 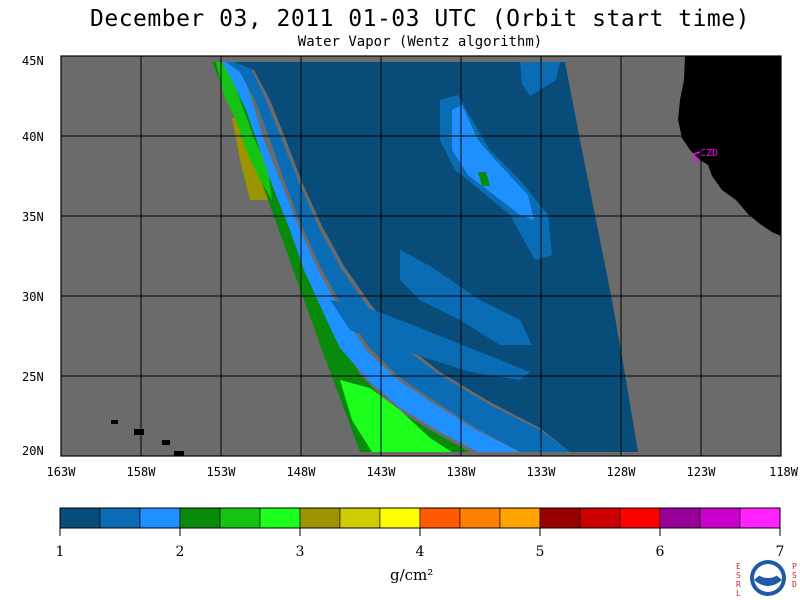 What do you see at coordinates (423, 472) in the screenshot?
I see `longitude-labels: 163W 158W 153W 148W 143W 138W 133W 128W 123W 118W` at bounding box center [423, 472].